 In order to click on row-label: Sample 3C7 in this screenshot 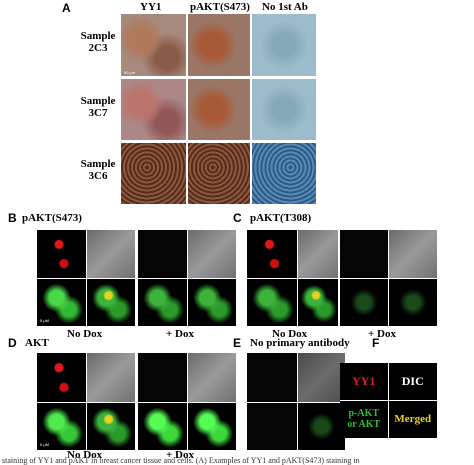, I will do `click(98, 107)`.